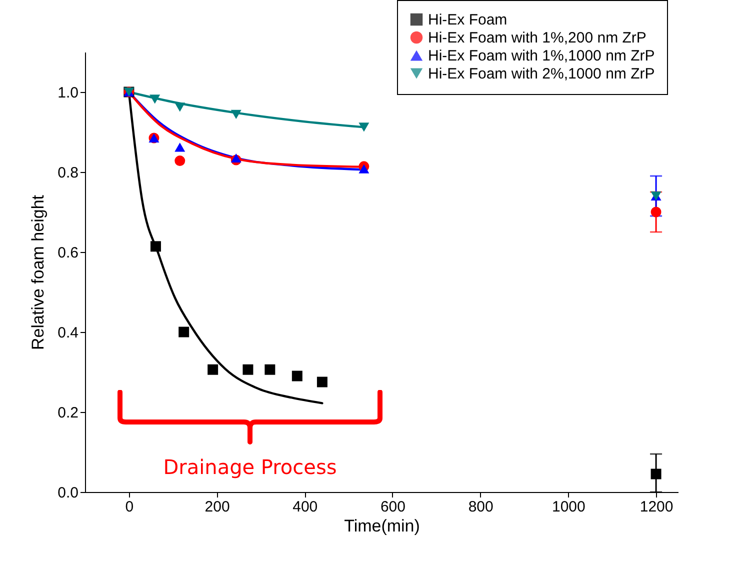  What do you see at coordinates (250, 467) in the screenshot?
I see `annotation: Drainage Process` at bounding box center [250, 467].